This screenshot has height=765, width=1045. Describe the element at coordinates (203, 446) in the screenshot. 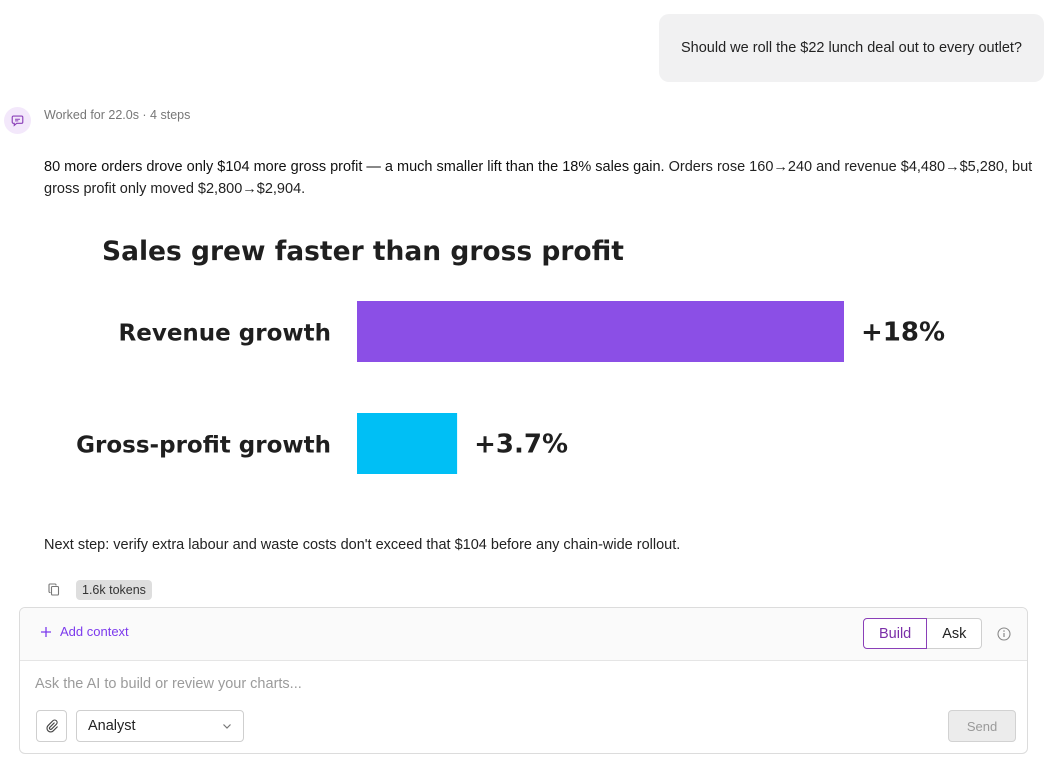

I see `bar-category-label: Gross-profit growth` at that location.